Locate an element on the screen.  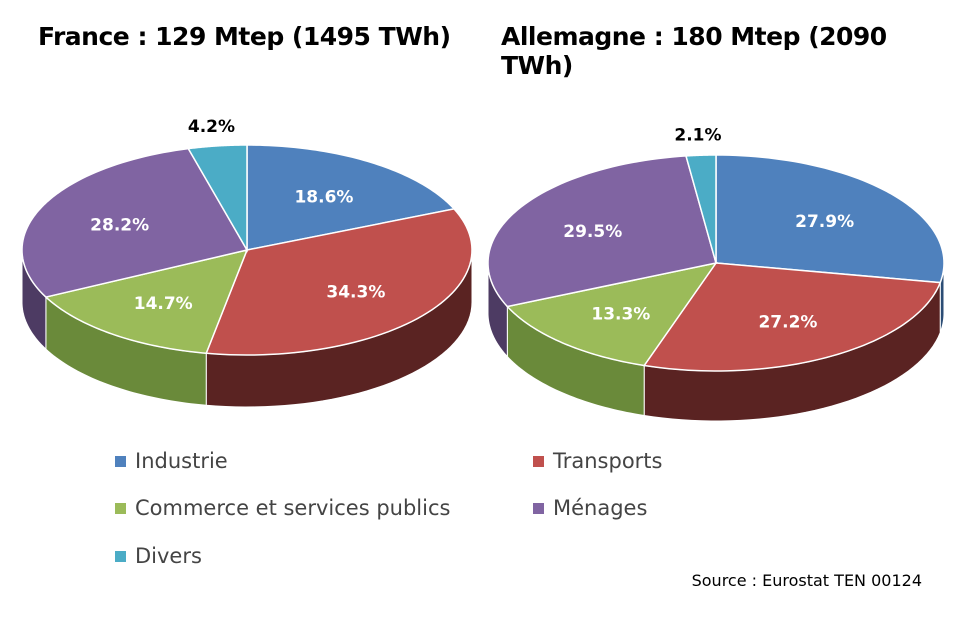
legend-label: Industrie is located at coordinates (181, 461).